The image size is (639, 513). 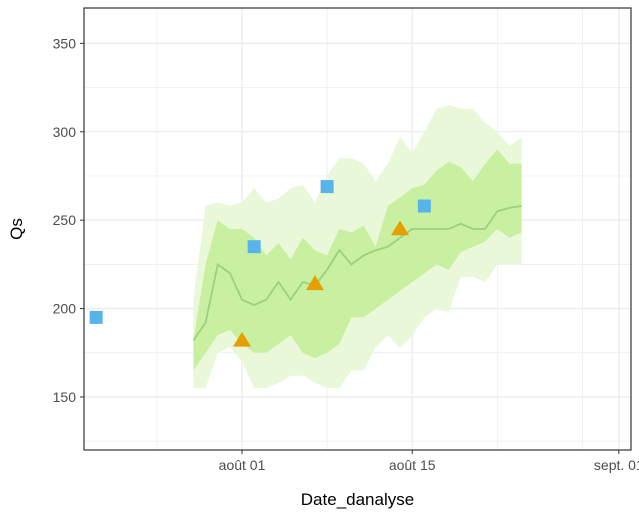 I want to click on y-tick-label: 200, so click(x=65, y=309).